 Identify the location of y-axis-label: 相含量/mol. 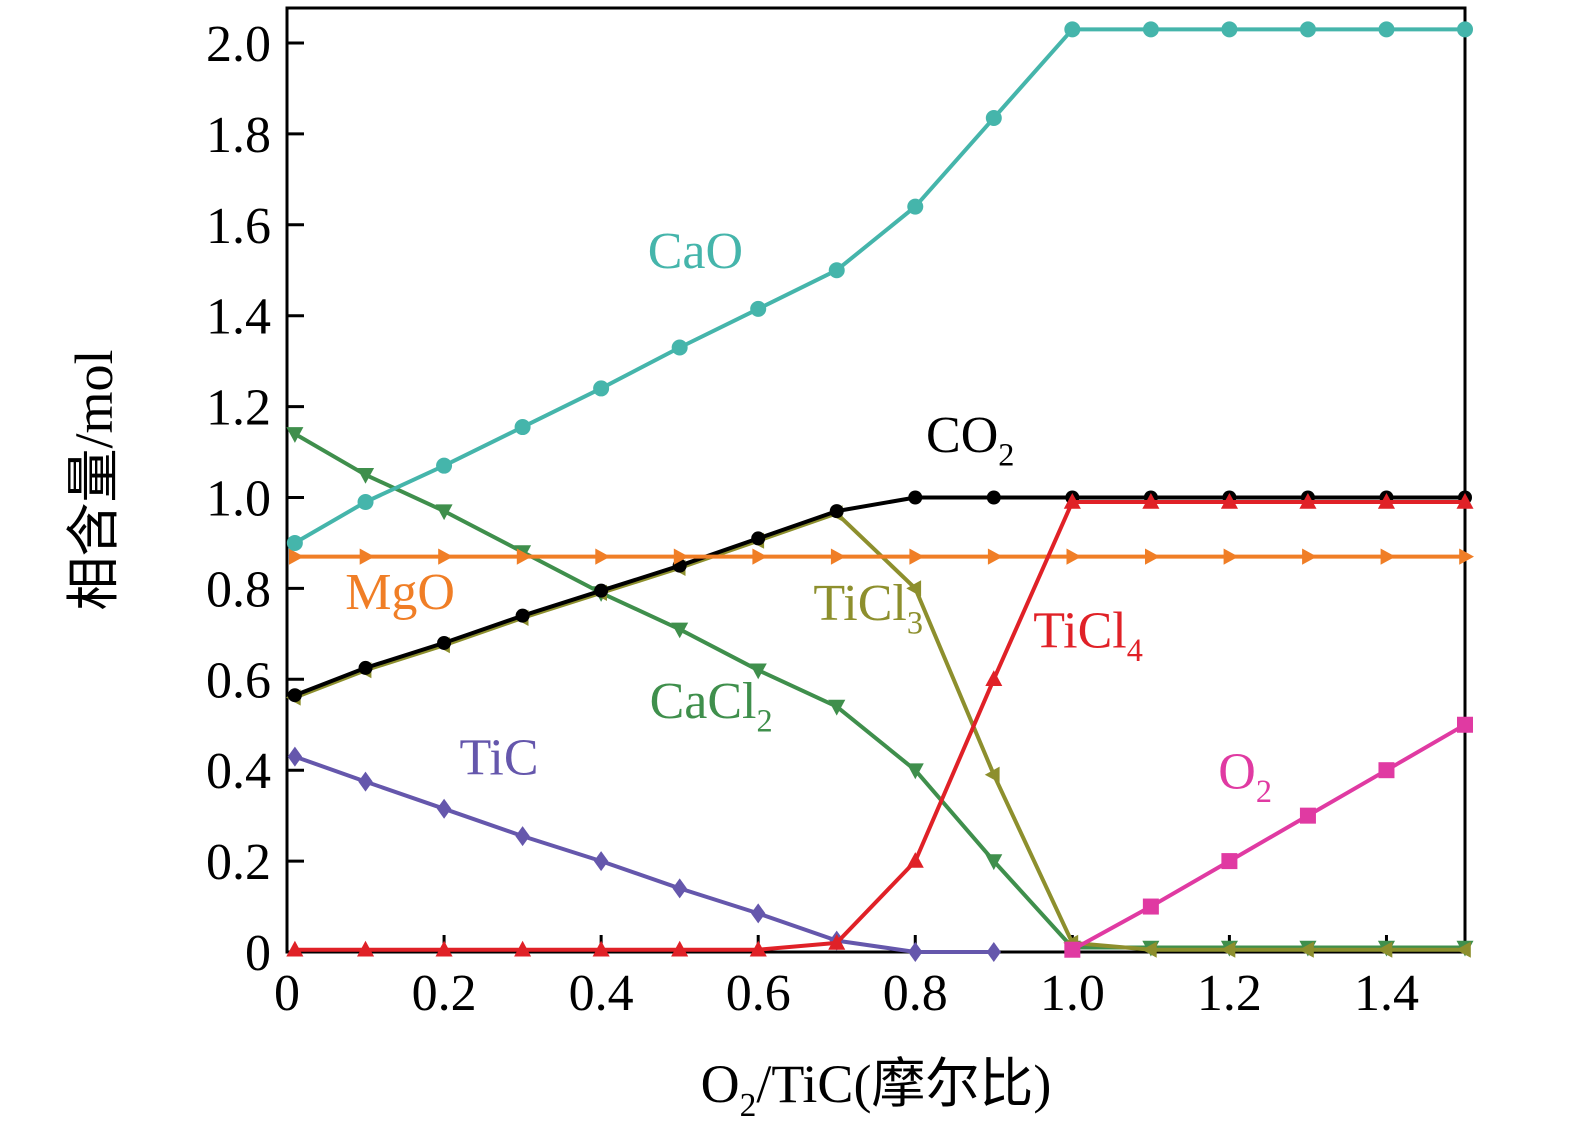
(94, 479).